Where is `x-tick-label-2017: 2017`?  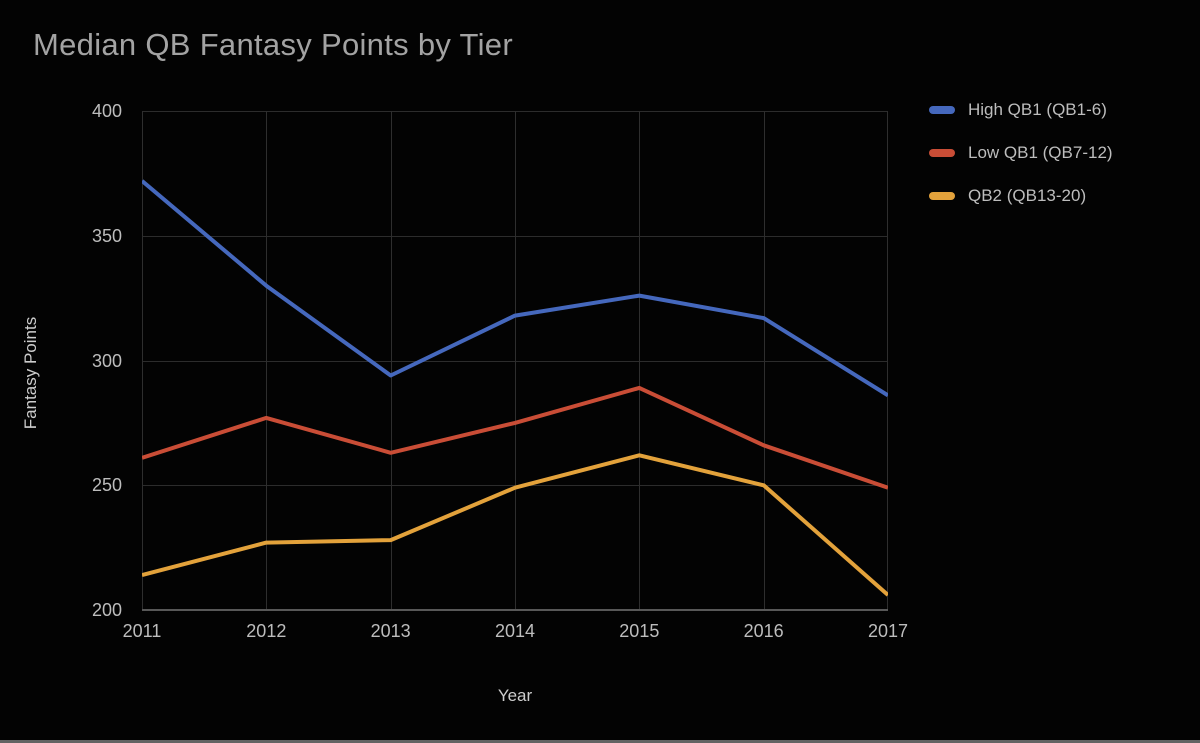
x-tick-label-2017: 2017 is located at coordinates (888, 631).